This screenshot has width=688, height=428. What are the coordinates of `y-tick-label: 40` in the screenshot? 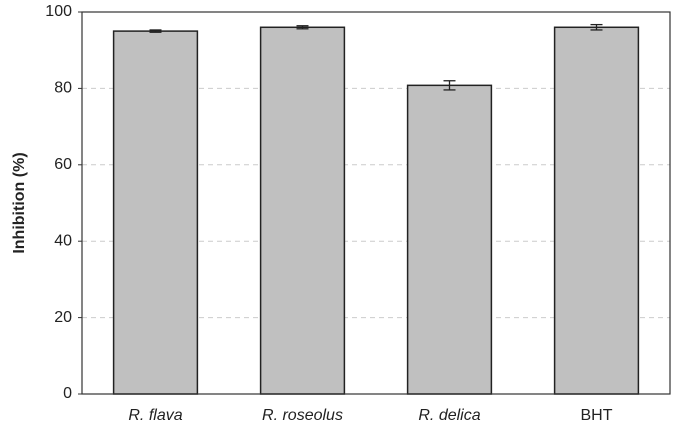 It's located at (63, 240).